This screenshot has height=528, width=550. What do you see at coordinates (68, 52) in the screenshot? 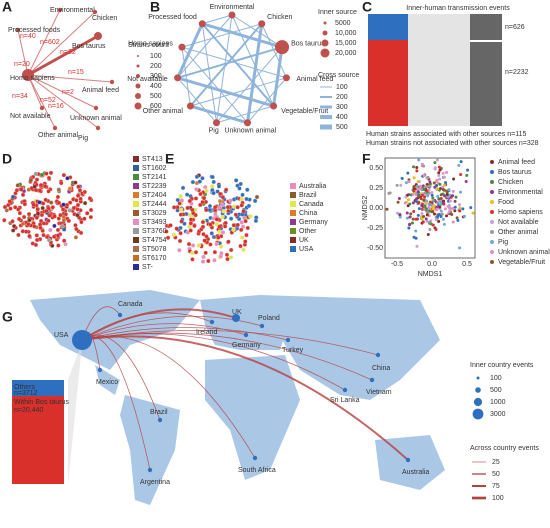
I see `edge-label: n=32` at bounding box center [68, 52].